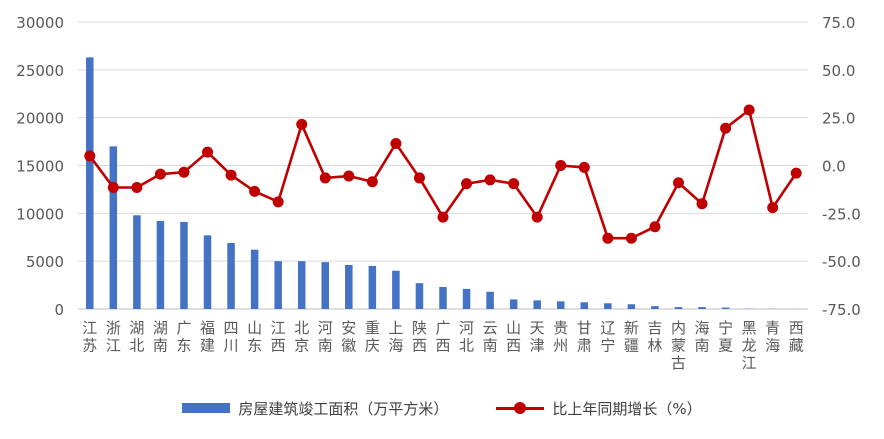 The width and height of the screenshot is (884, 439). What do you see at coordinates (466, 337) in the screenshot?
I see `category-label: 河北` at bounding box center [466, 337].